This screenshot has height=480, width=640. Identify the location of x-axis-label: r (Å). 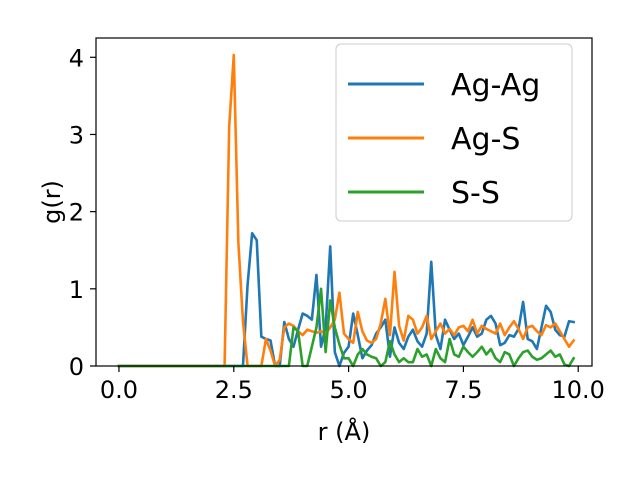
(344, 431).